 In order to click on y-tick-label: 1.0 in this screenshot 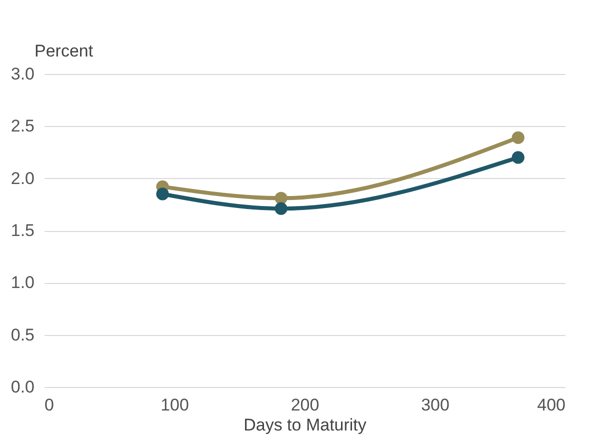, I will do `click(22, 282)`.